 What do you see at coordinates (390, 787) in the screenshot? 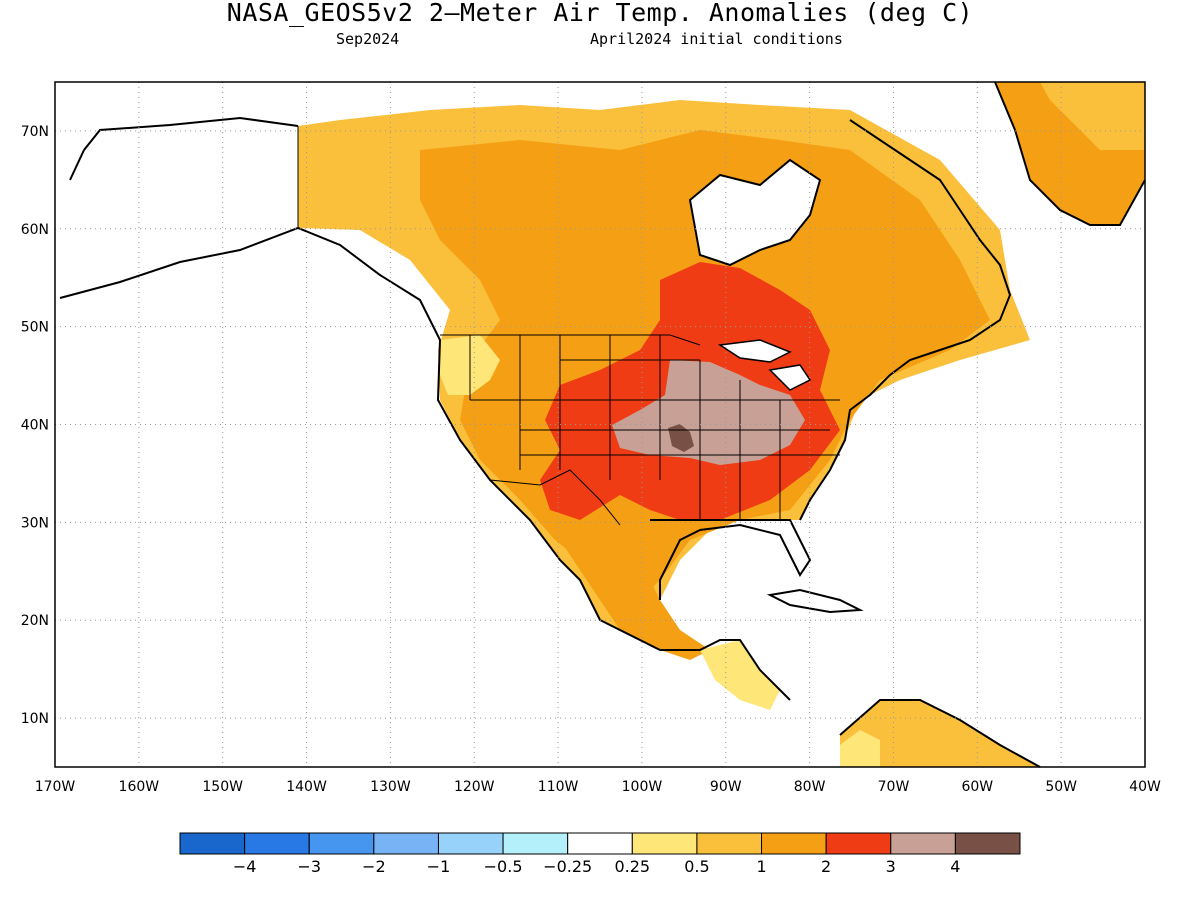
I see `lon-tick-label: 130W` at bounding box center [390, 787].